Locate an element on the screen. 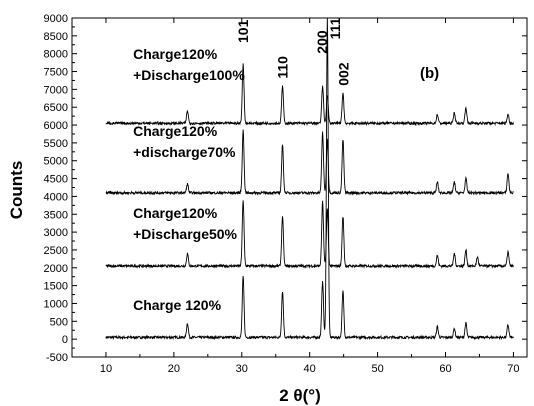 The width and height of the screenshot is (534, 406). y-axis-title: Counts is located at coordinates (16, 190).